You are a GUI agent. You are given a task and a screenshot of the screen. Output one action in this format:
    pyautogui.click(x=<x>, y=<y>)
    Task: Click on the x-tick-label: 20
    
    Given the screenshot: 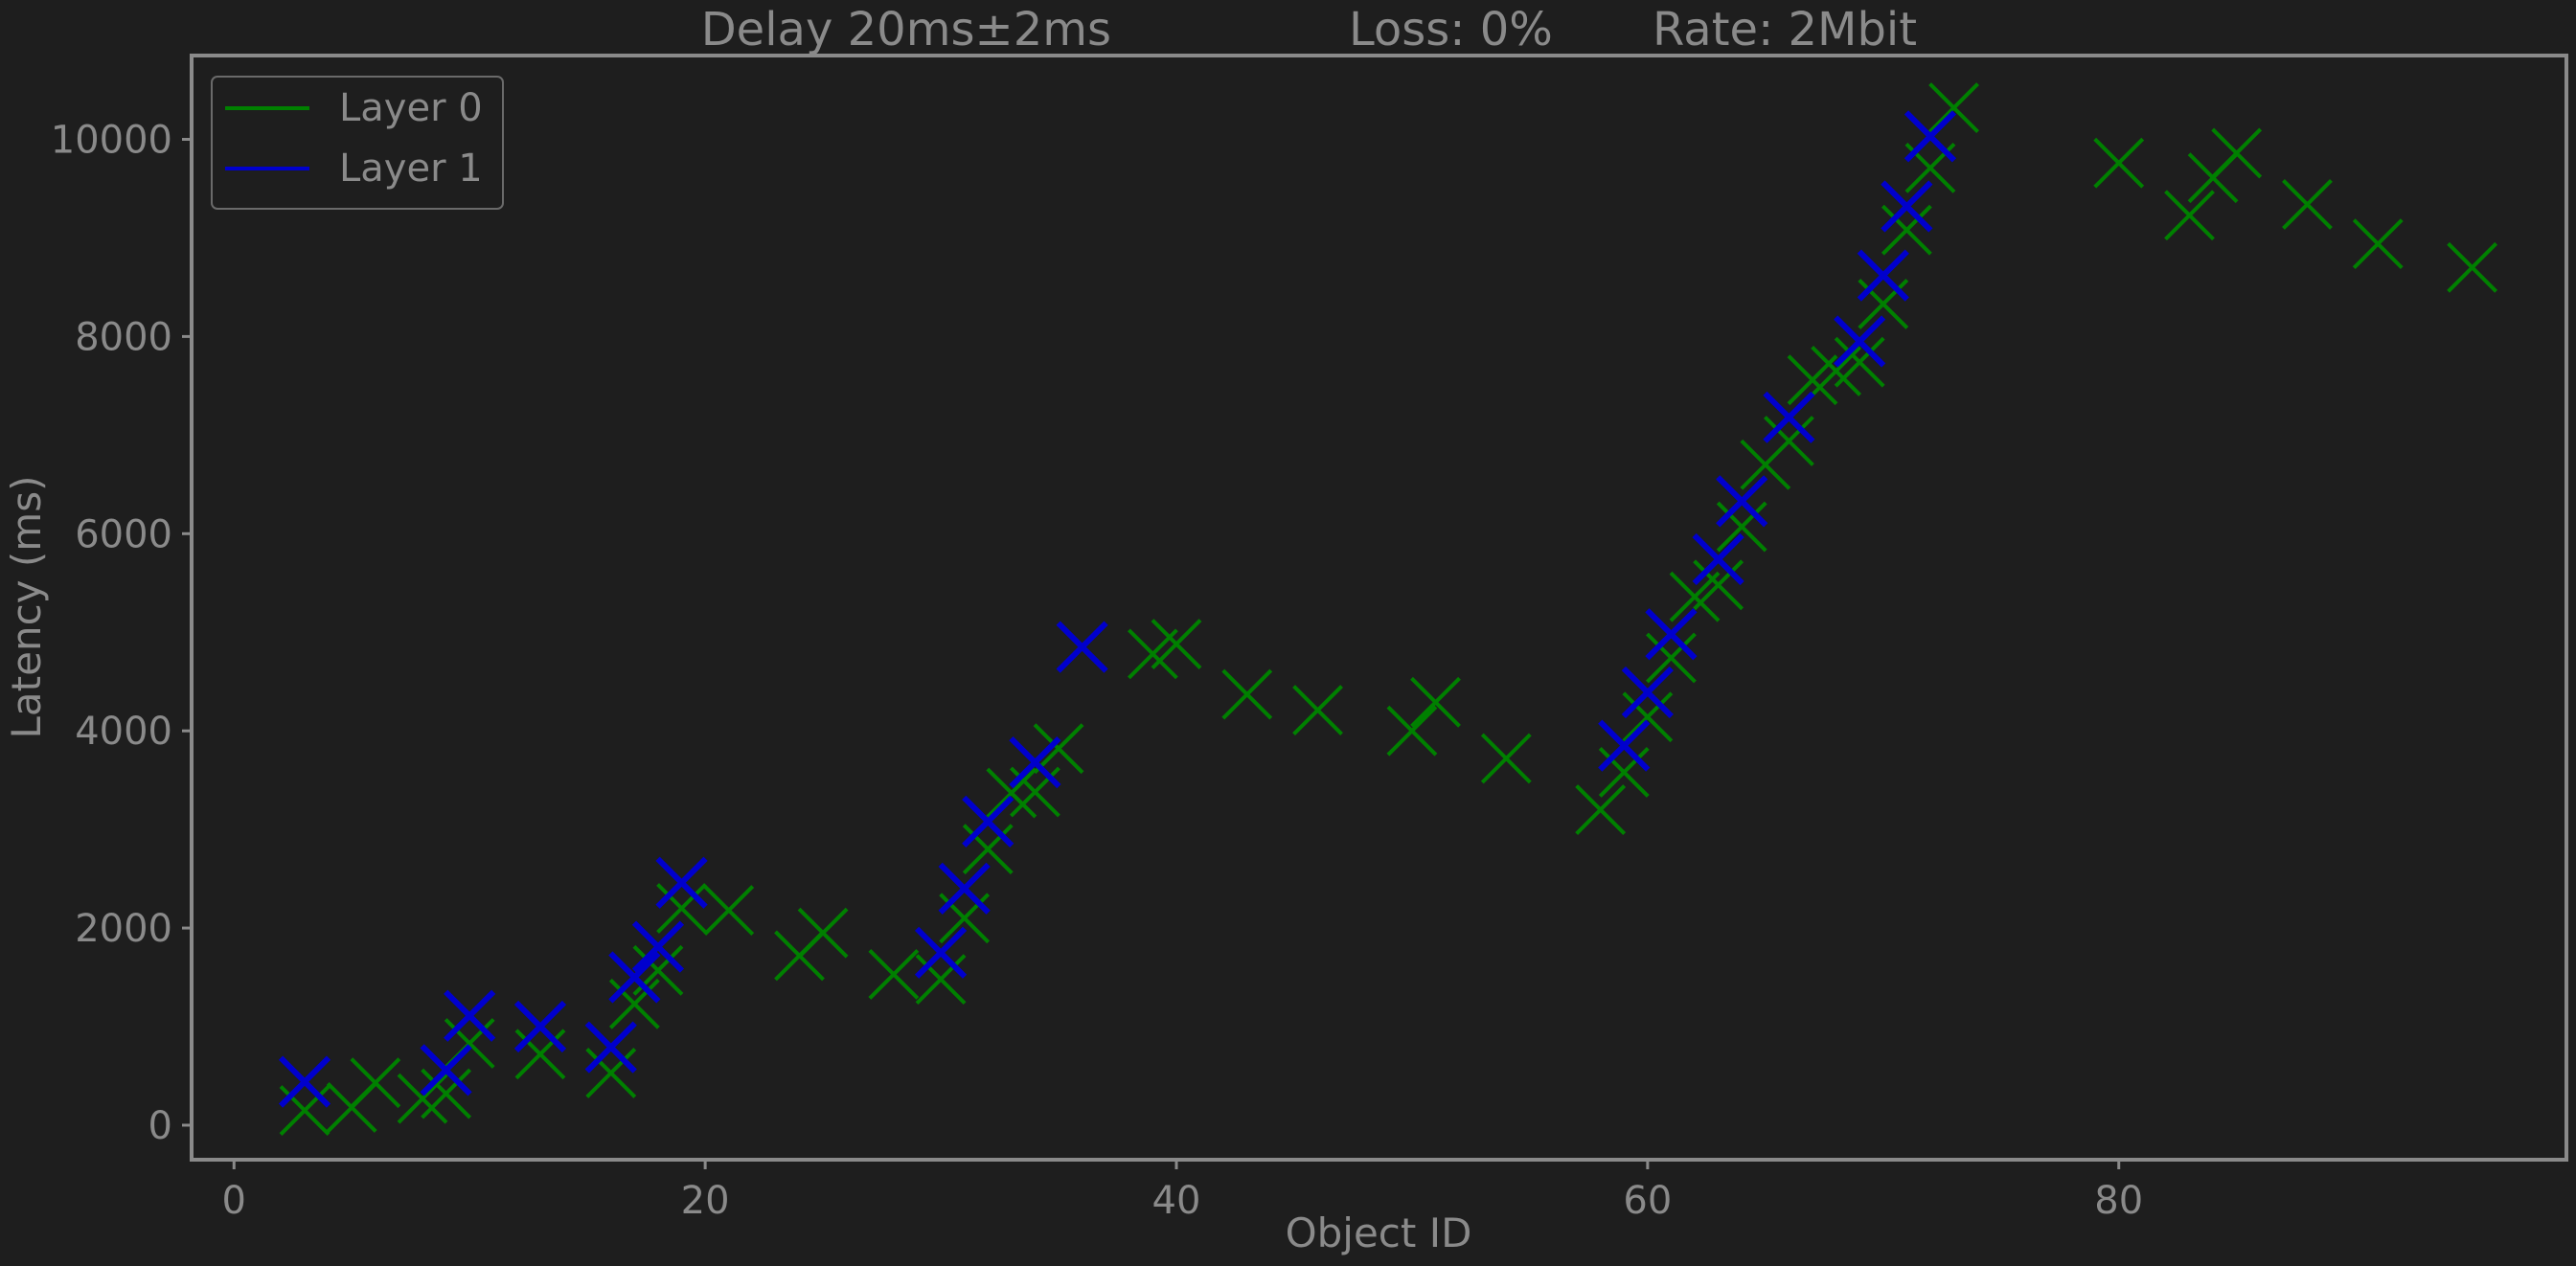 What is the action you would take?
    pyautogui.click(x=705, y=1201)
    